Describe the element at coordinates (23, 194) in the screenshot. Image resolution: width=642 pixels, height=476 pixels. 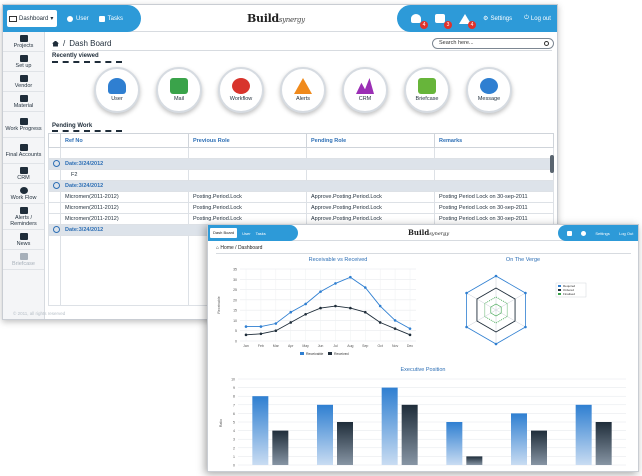
I see `sidebar-item-work-flow: Work Flow` at that location.